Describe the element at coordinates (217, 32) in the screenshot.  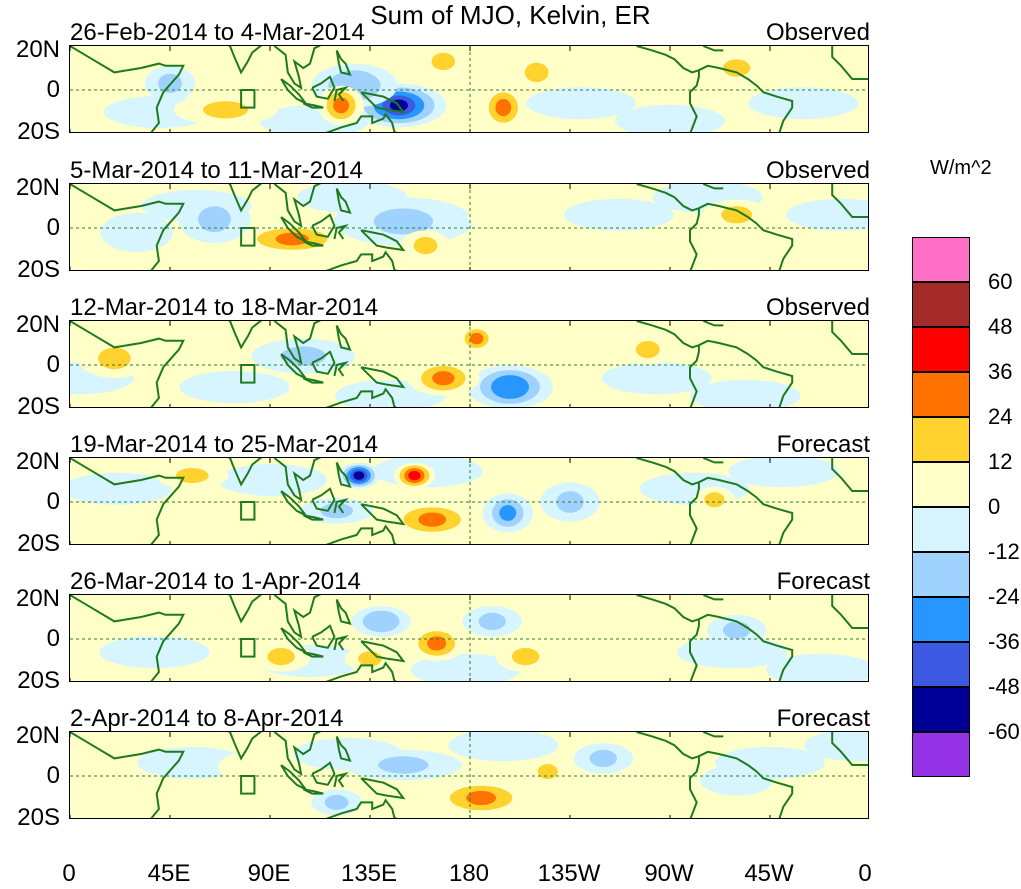
I see `panel-date-range: 26-Feb-2014 to 4-Mar-2014` at that location.